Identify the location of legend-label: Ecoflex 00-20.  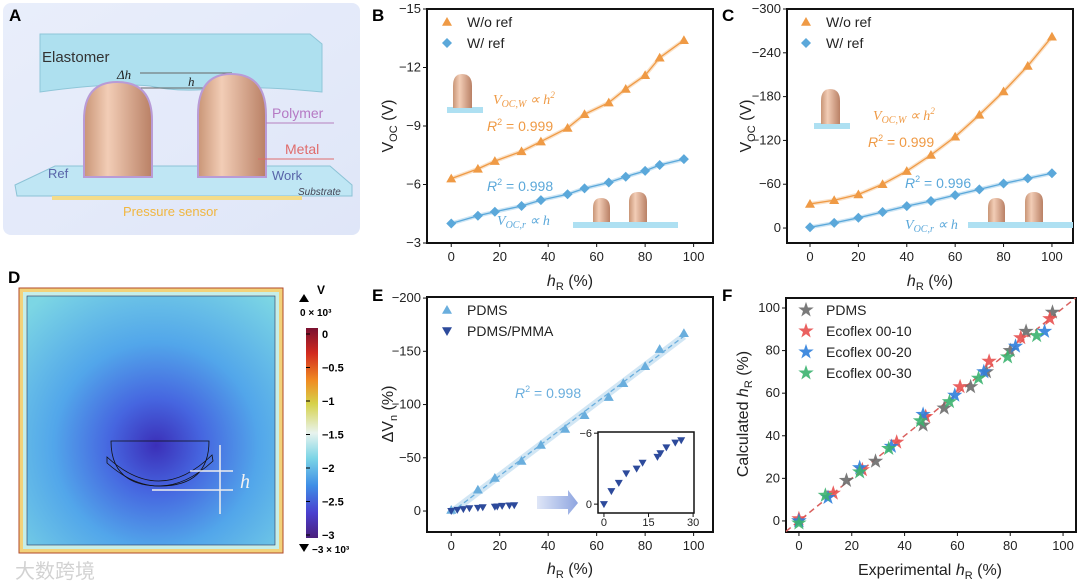
(869, 352).